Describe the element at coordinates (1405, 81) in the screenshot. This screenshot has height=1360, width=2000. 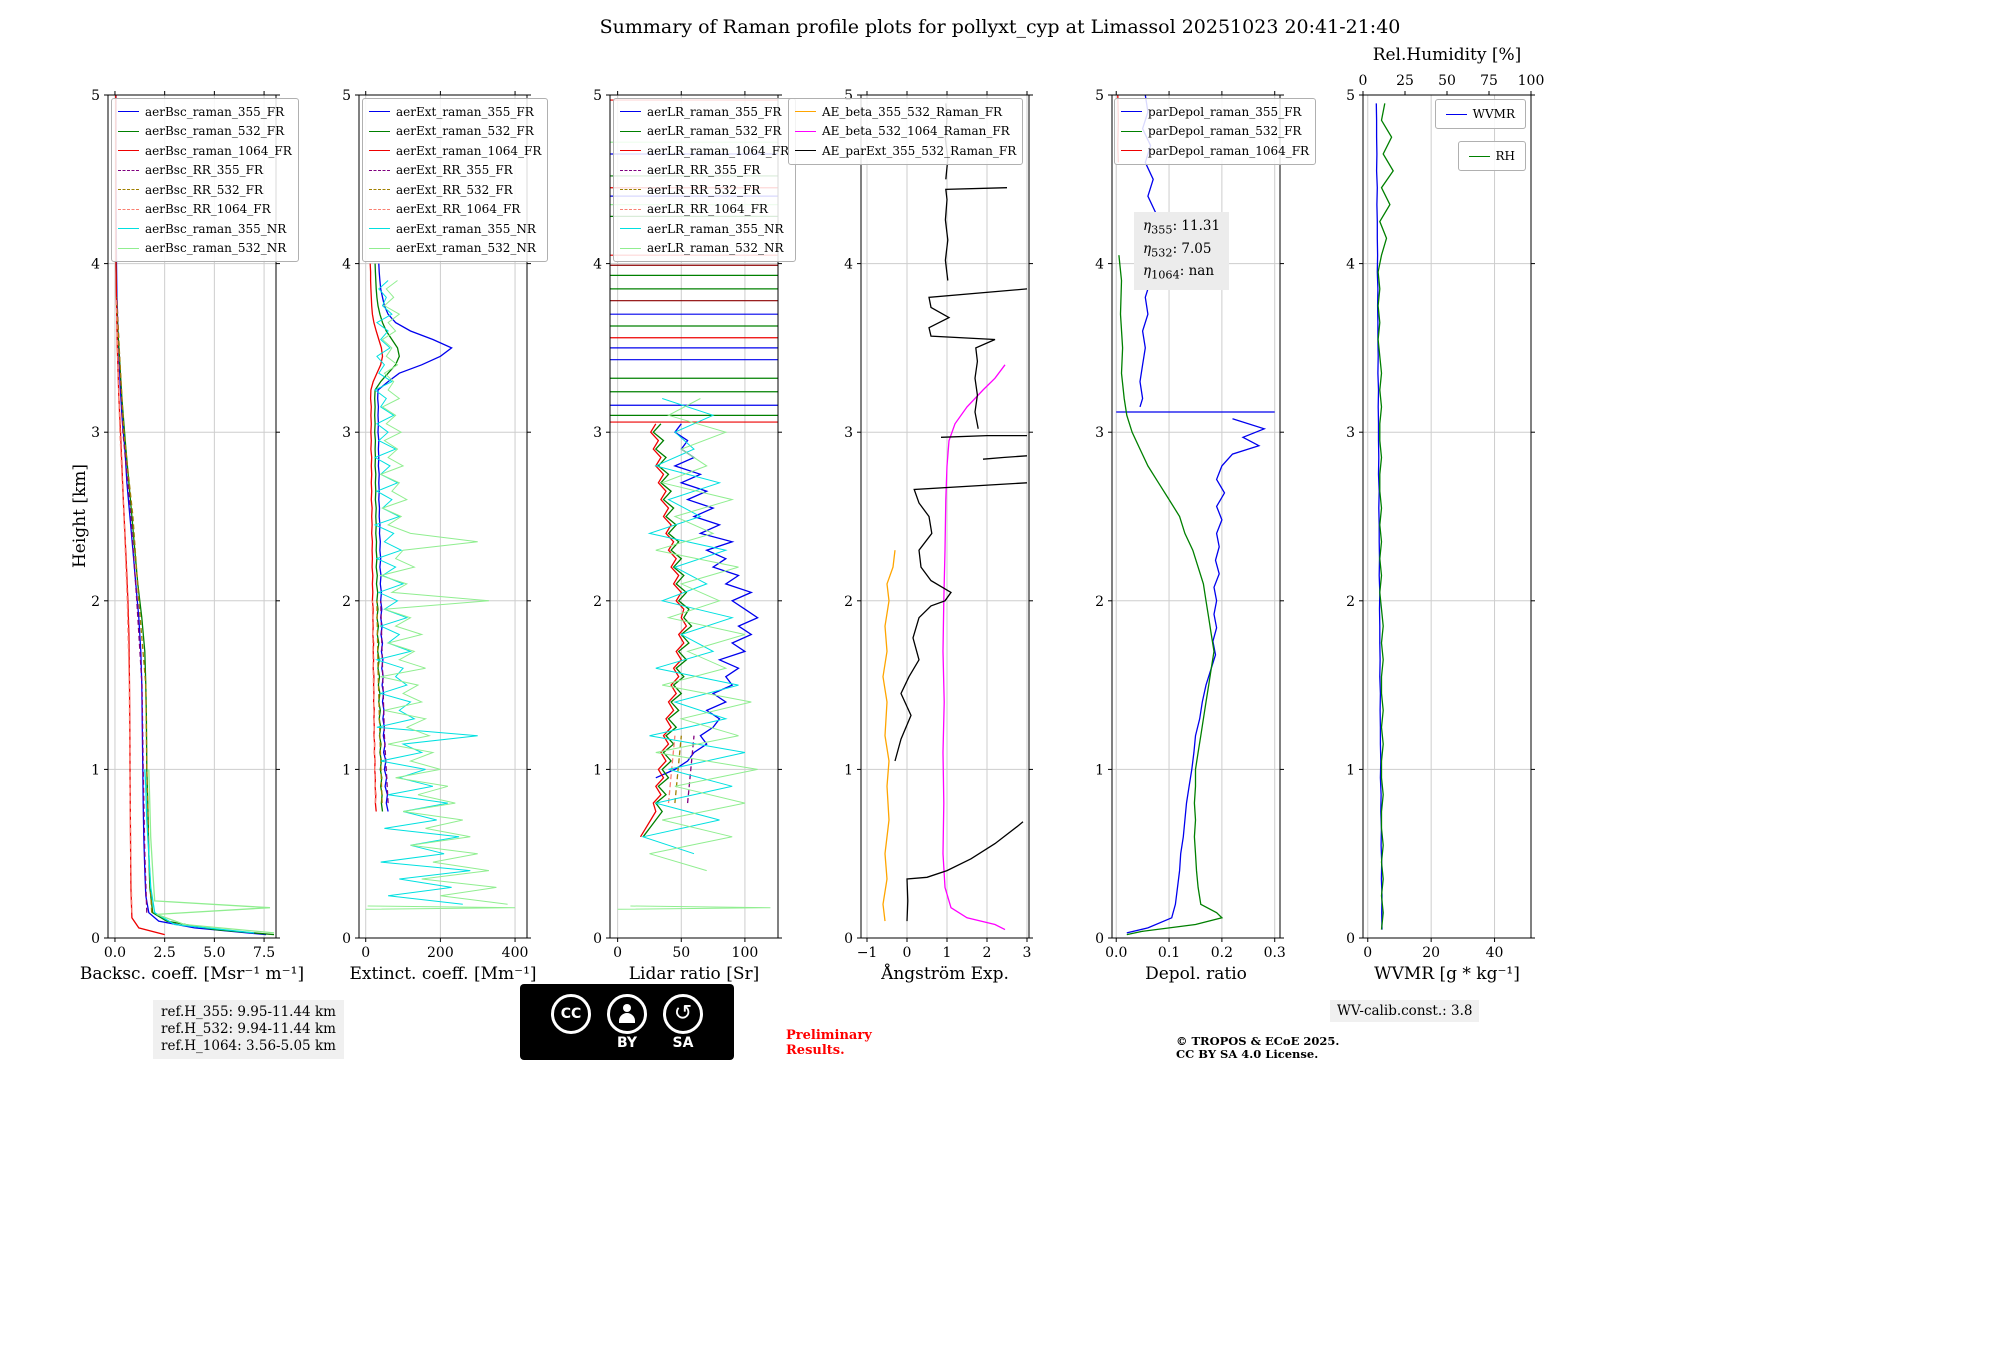
I see `svg-text: 25` at that location.